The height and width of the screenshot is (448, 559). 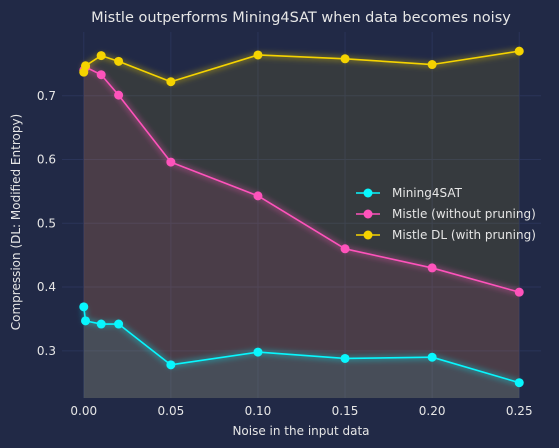 I want to click on x-axis-label: Noise in the input data, so click(x=300, y=431).